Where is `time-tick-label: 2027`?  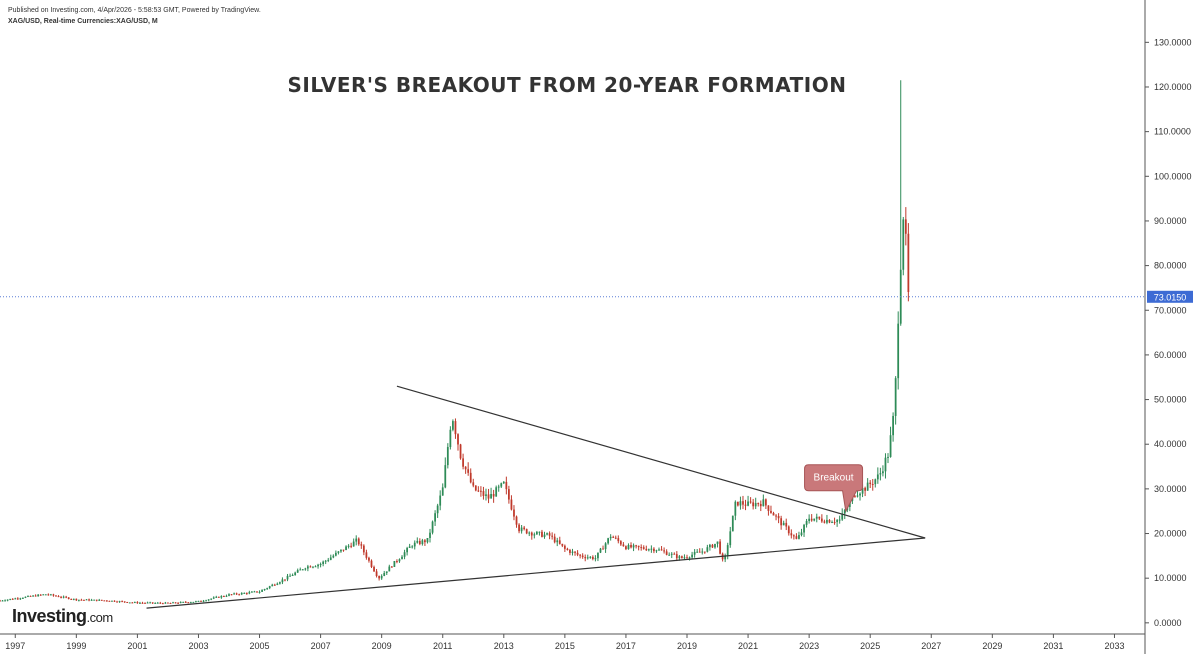
time-tick-label: 2027 is located at coordinates (931, 646).